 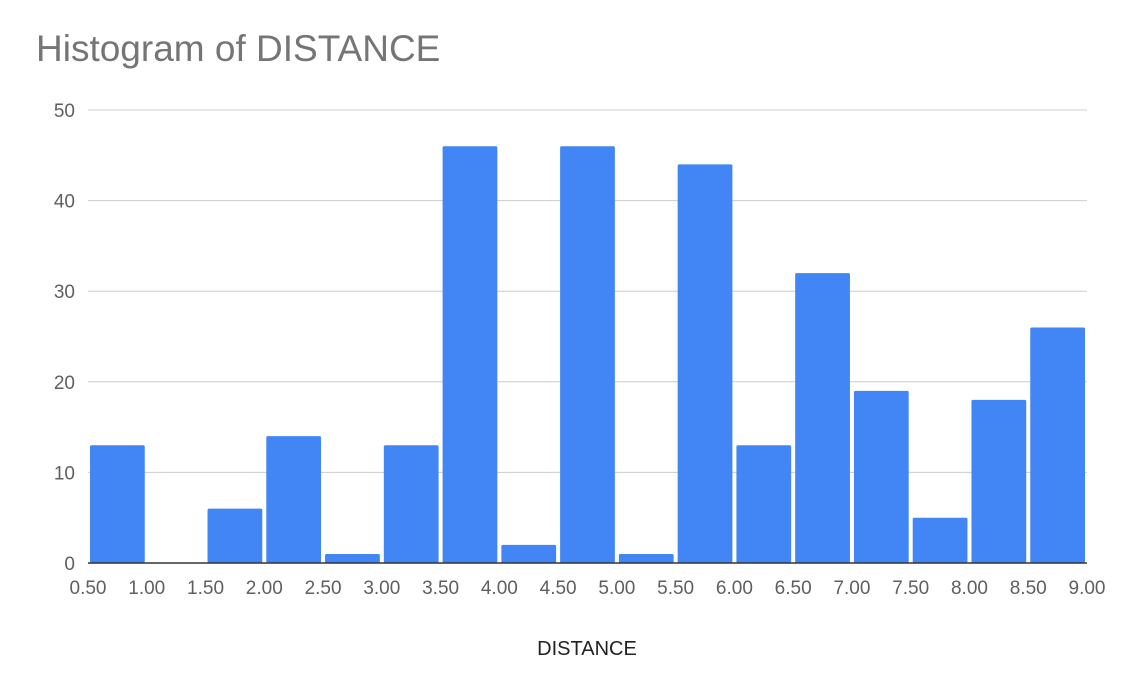 What do you see at coordinates (294, 499) in the screenshot?
I see `bar-2.00-2.50` at bounding box center [294, 499].